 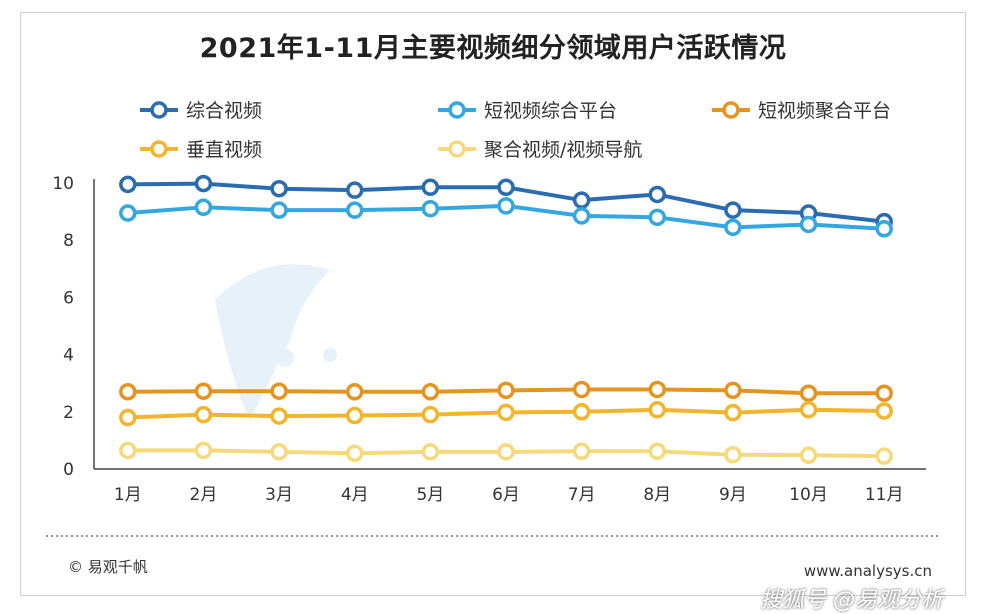 I want to click on y-tick-label: 4, so click(x=68, y=356).